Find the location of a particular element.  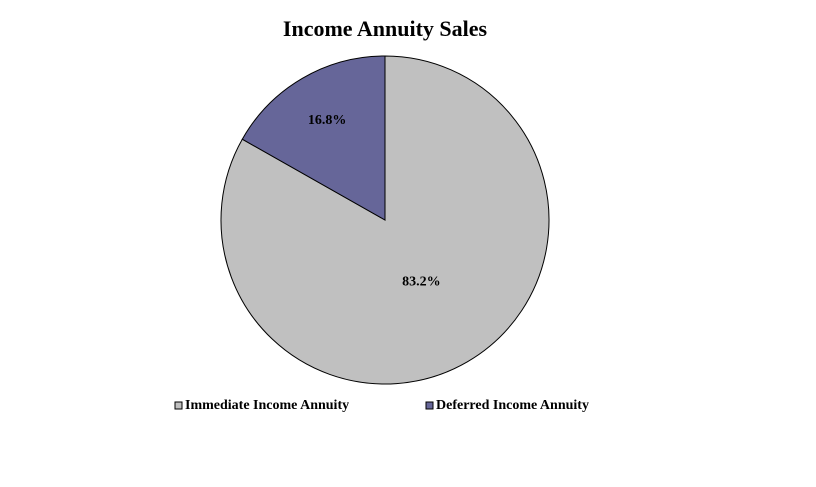

data-label: 16.8% is located at coordinates (327, 120).